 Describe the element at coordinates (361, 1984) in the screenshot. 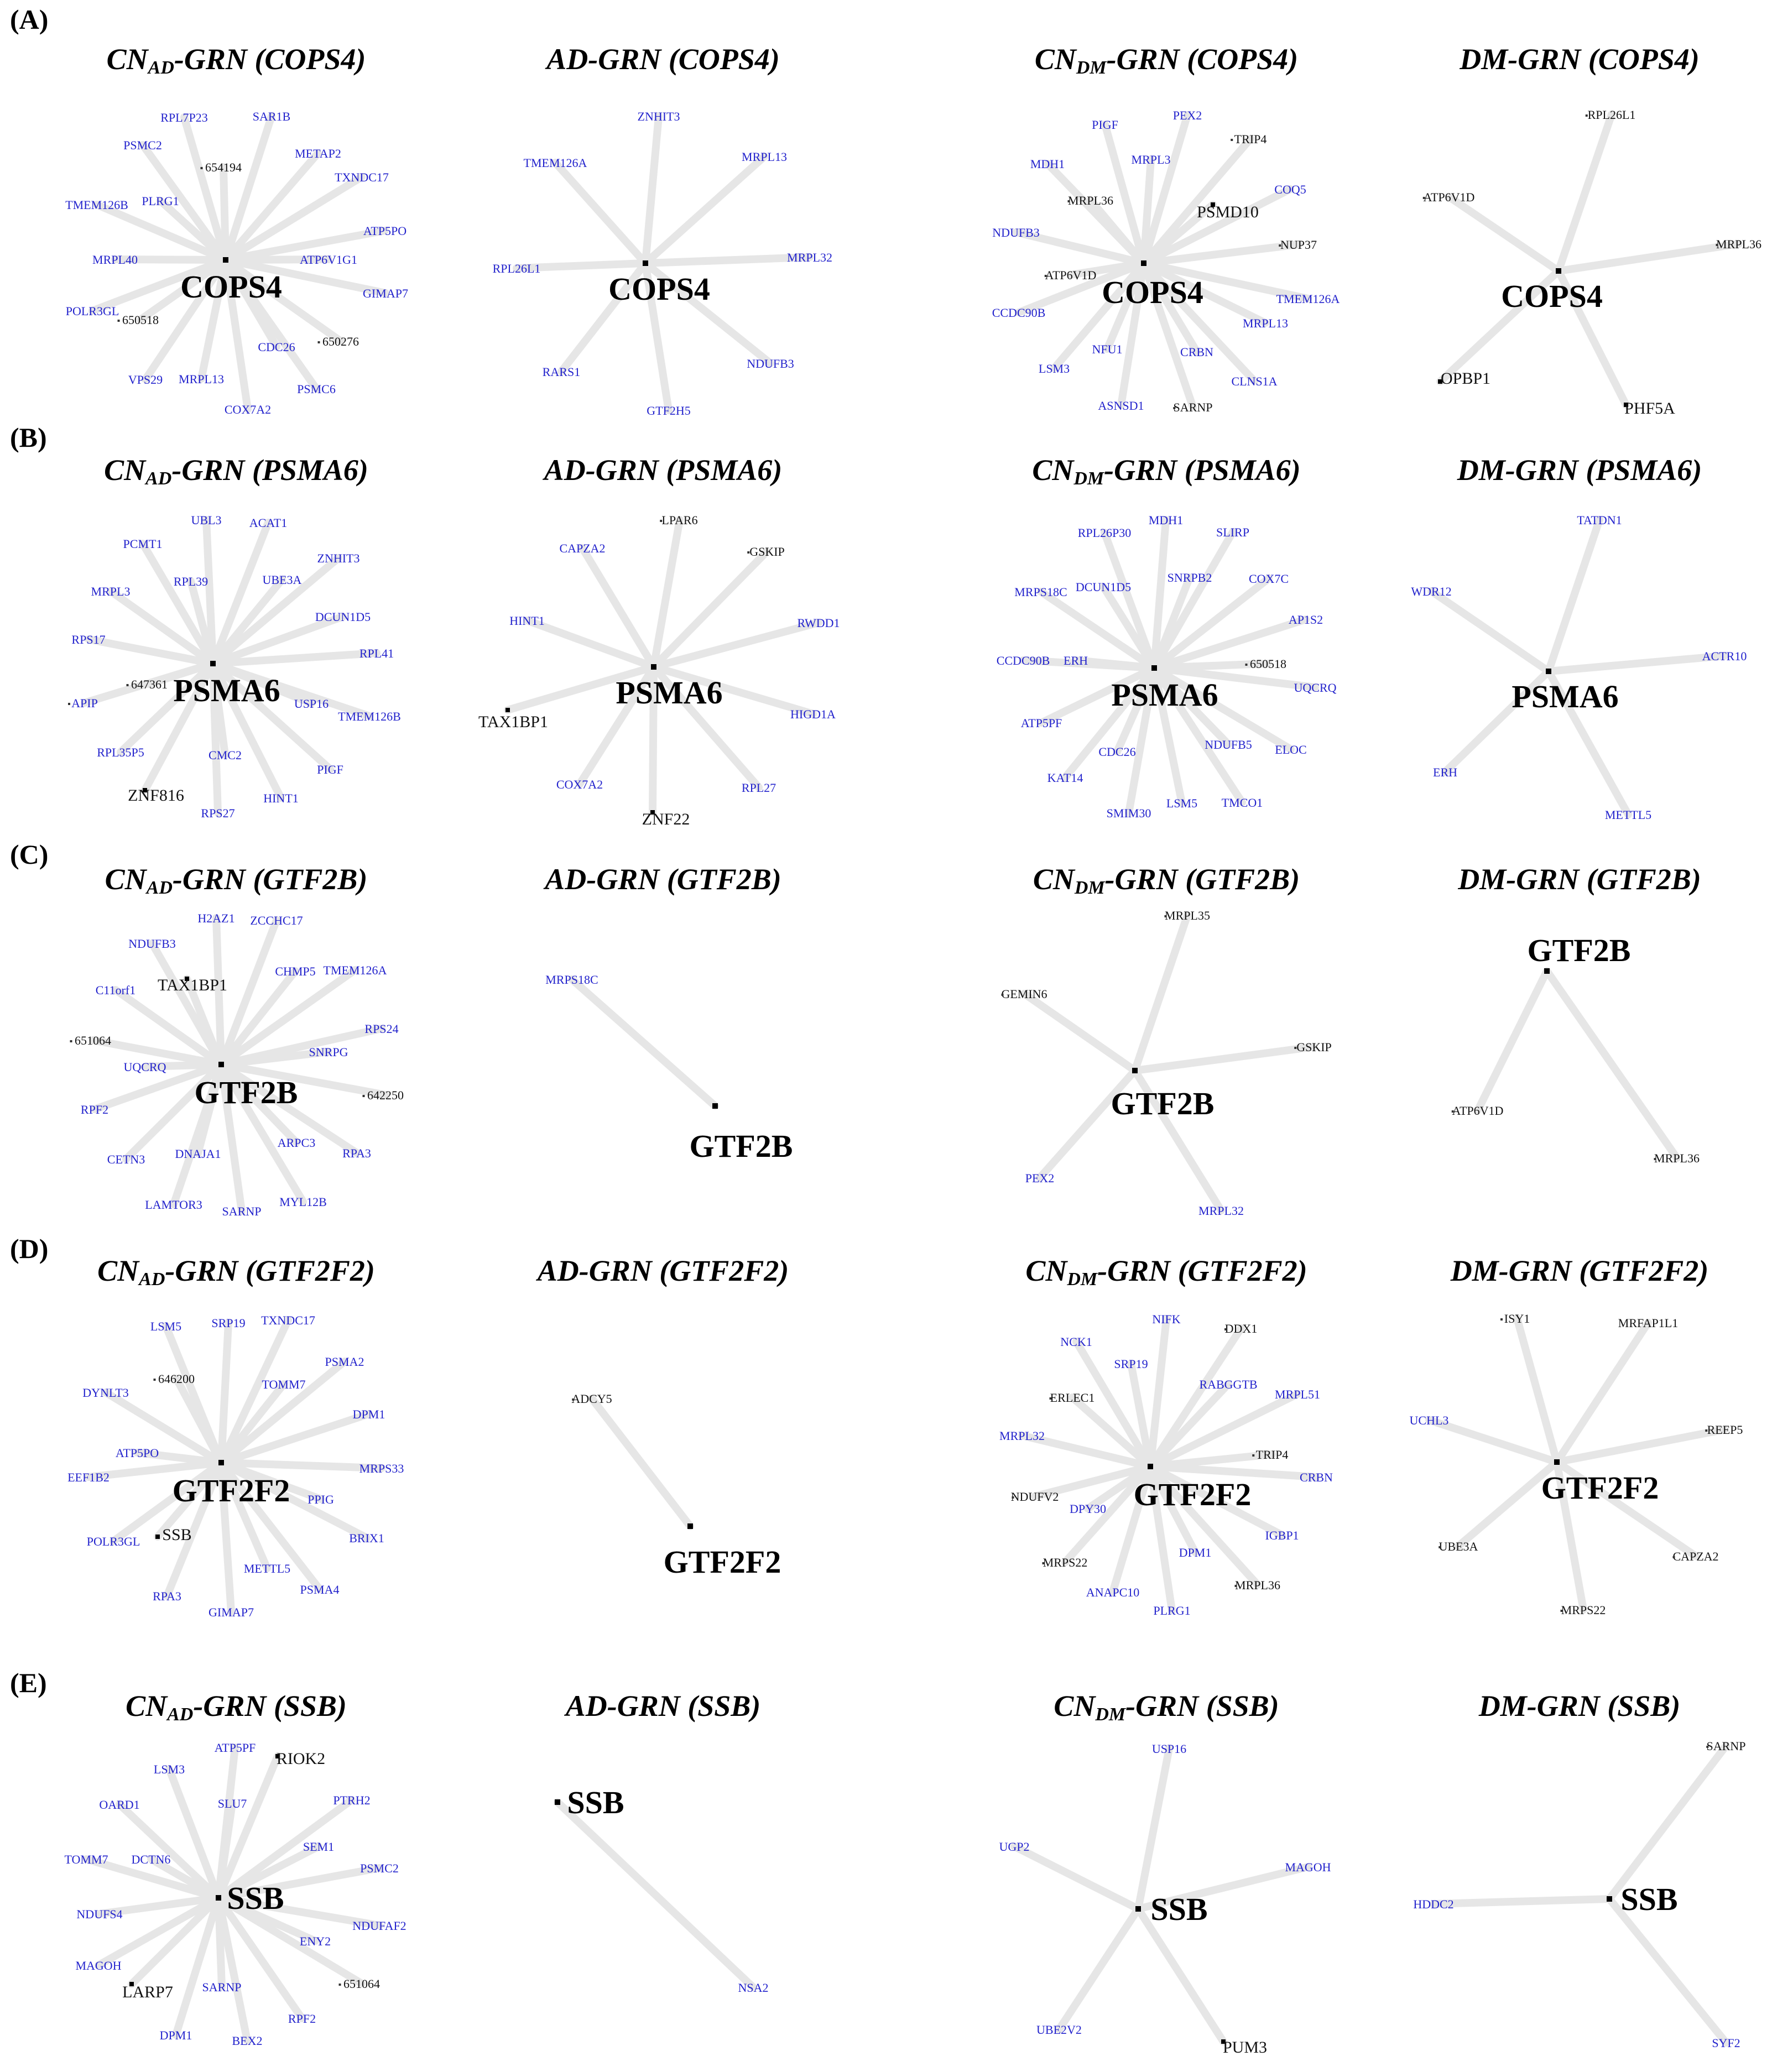

I see `node-label: 651064` at that location.